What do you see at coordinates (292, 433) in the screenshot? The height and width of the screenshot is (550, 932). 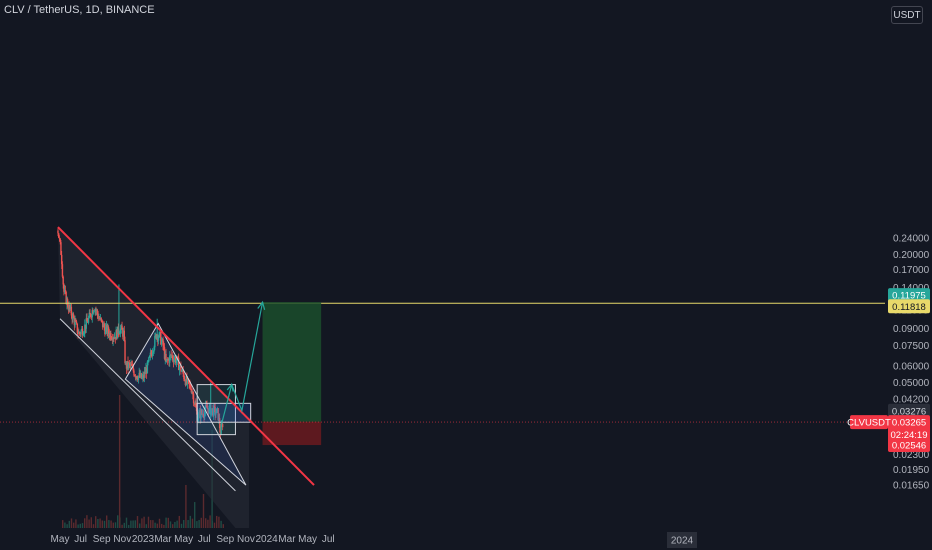 I see `stop-zone` at bounding box center [292, 433].